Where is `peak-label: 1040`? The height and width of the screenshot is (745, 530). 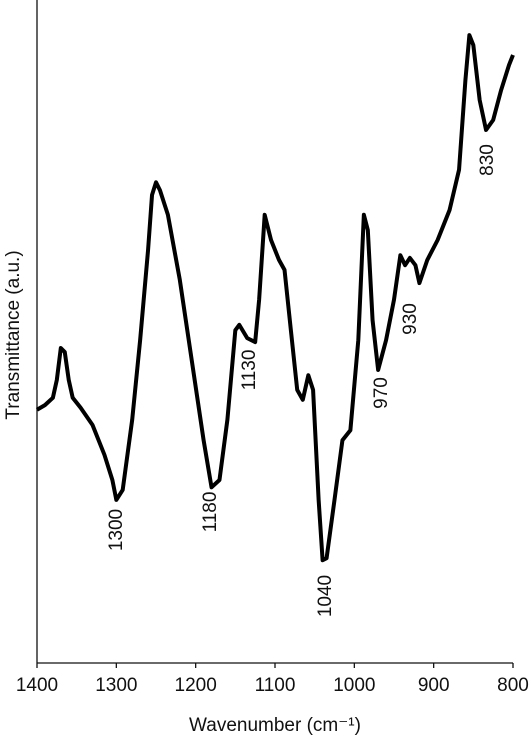 peak-label: 1040 is located at coordinates (325, 596).